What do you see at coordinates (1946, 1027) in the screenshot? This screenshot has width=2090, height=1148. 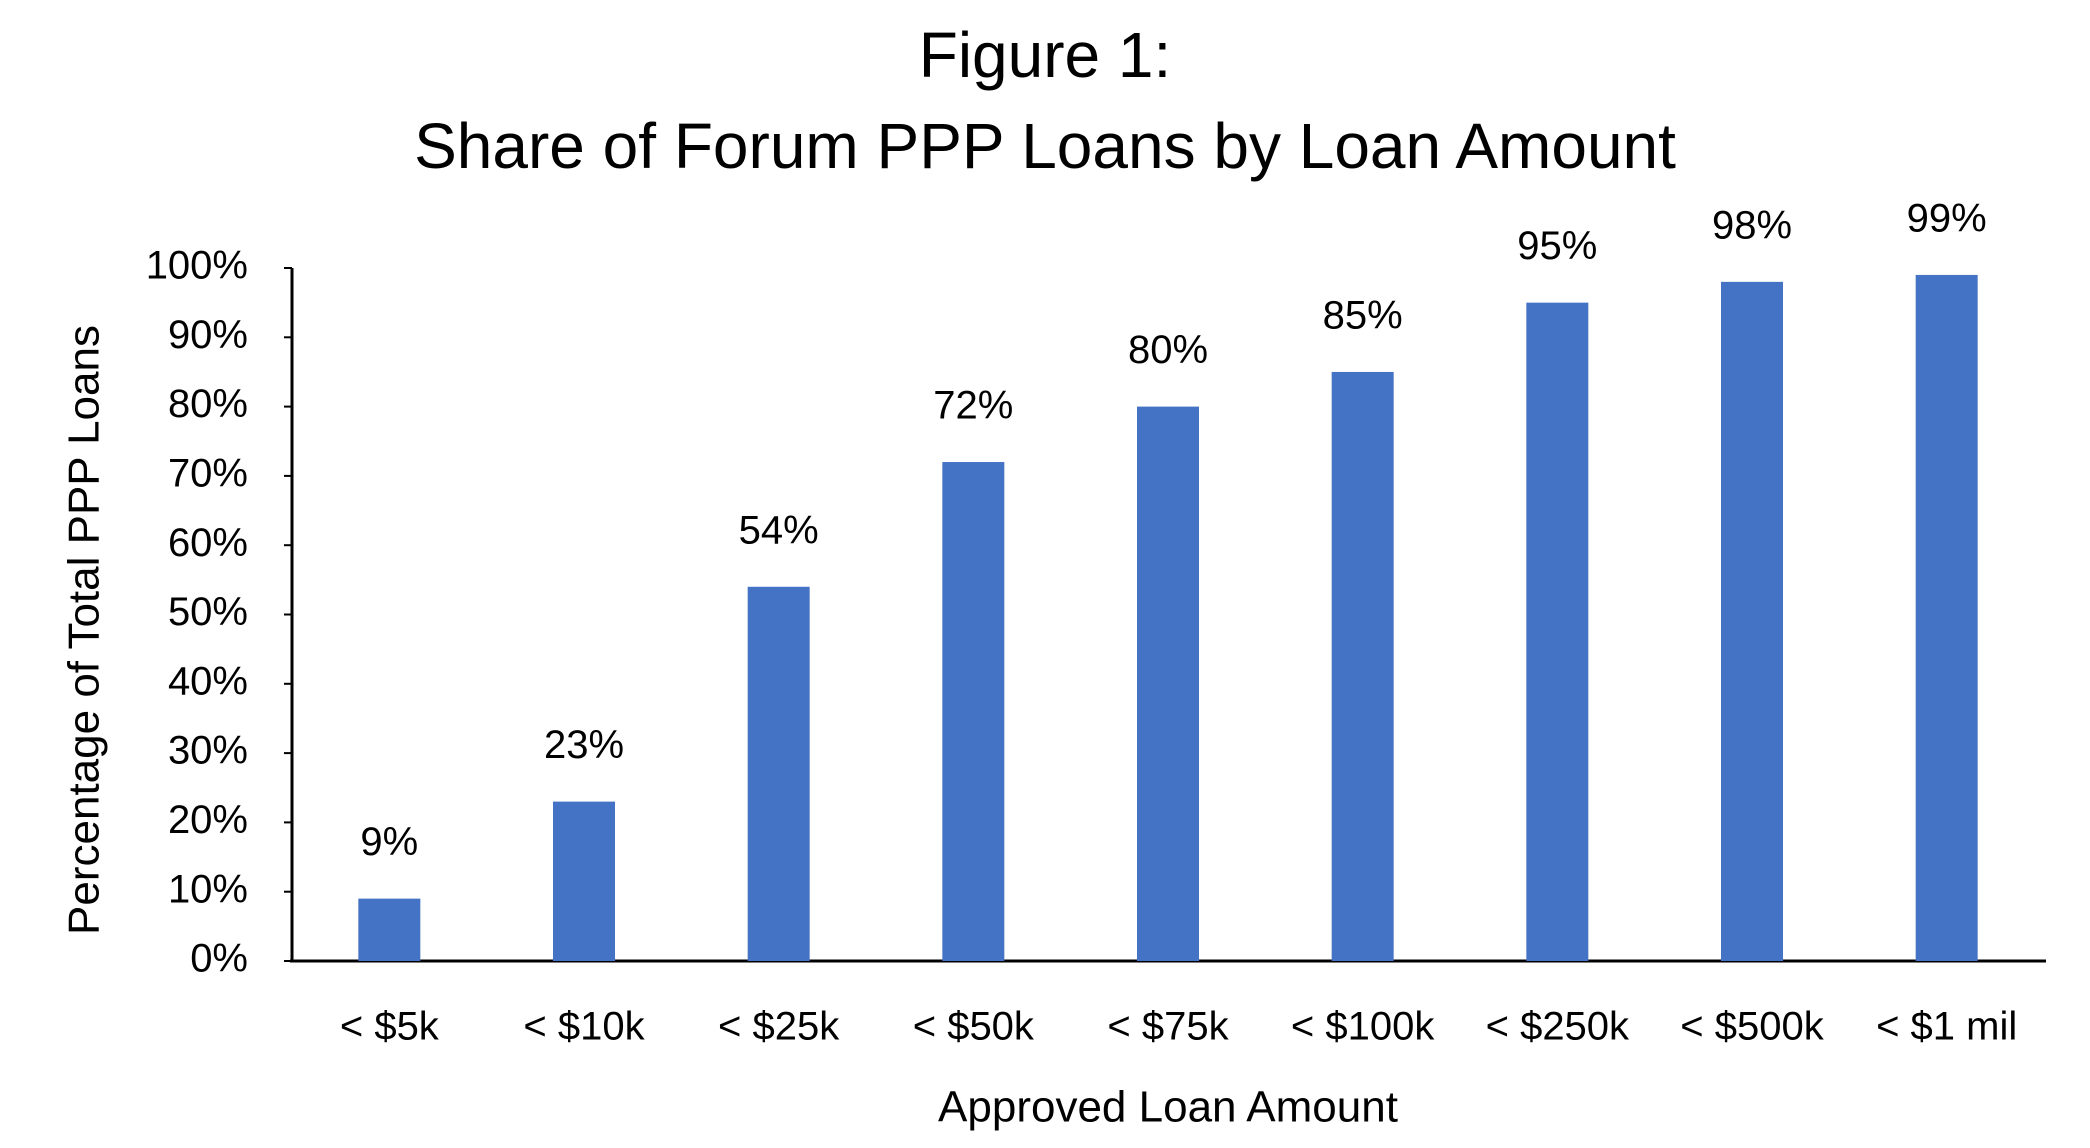 I see `x-tick-label: < $1 mil` at bounding box center [1946, 1027].